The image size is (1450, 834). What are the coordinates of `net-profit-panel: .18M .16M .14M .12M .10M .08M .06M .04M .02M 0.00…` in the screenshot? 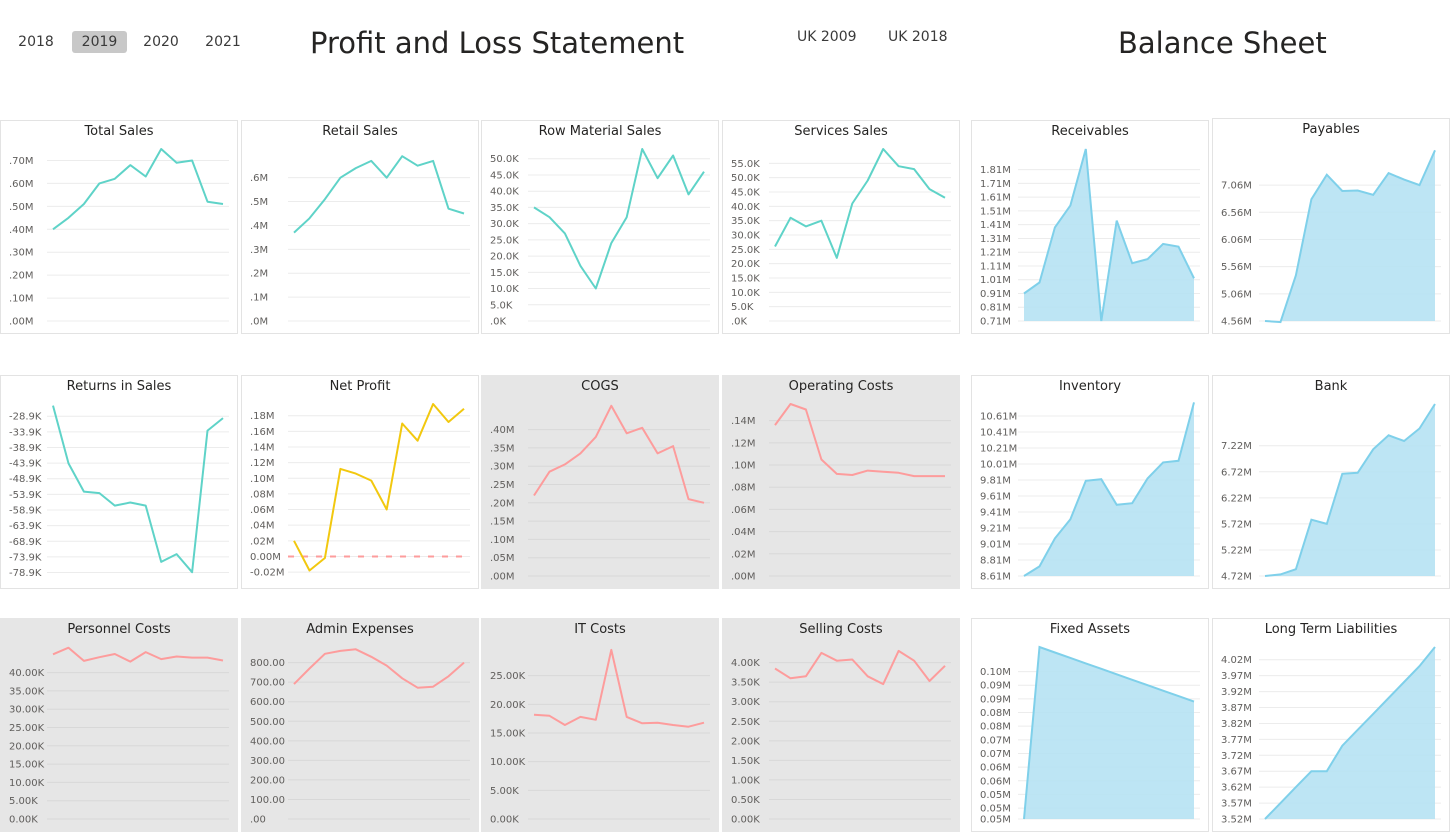 It's located at (360, 482).